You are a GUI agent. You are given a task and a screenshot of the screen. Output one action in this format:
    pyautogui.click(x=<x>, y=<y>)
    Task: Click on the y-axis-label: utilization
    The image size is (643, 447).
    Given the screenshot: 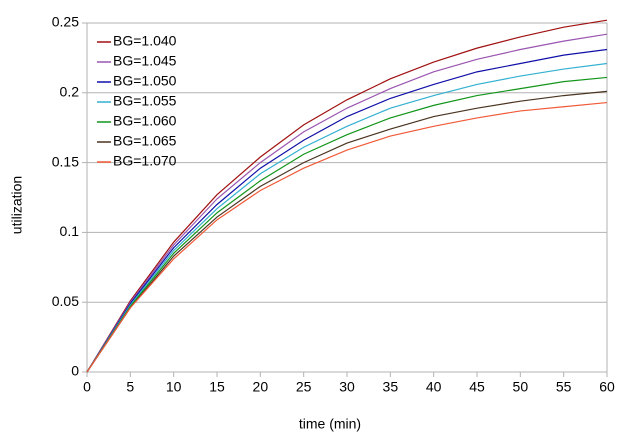 What is the action you would take?
    pyautogui.click(x=17, y=205)
    